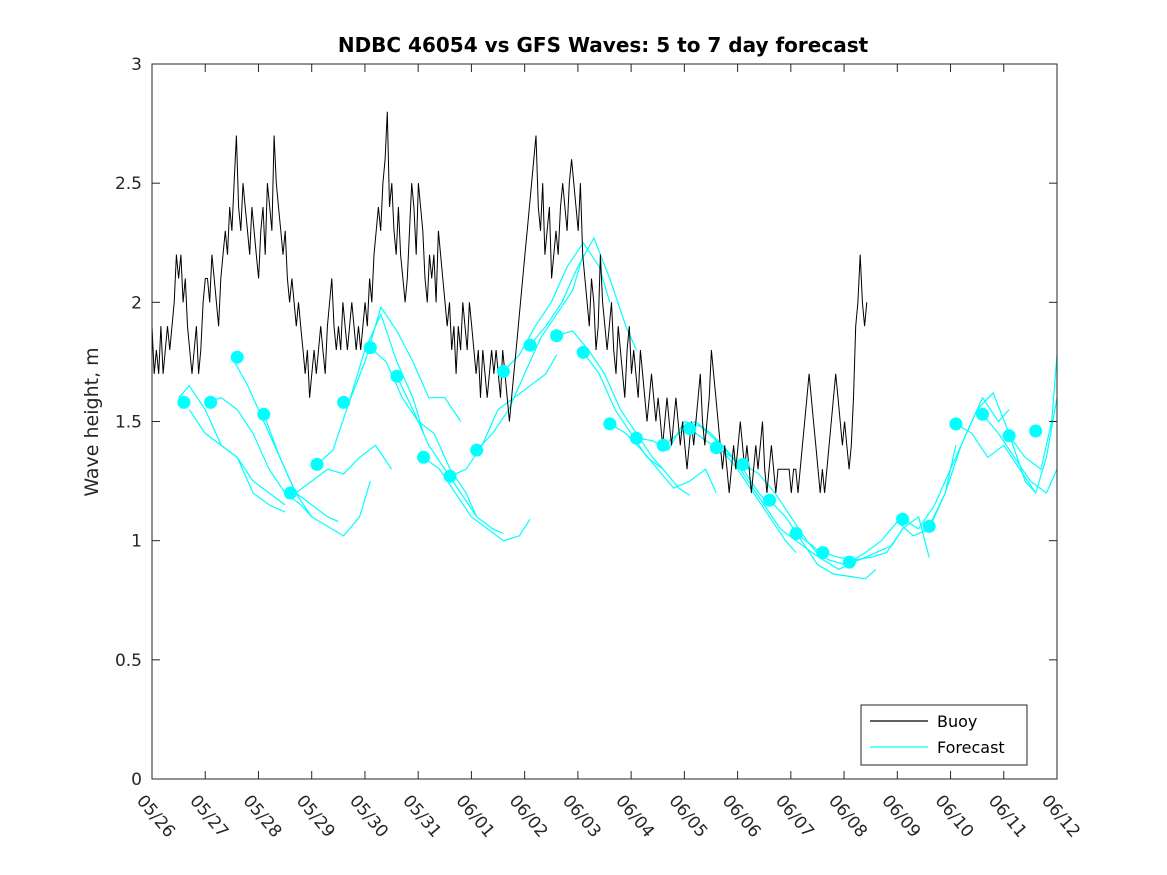 The width and height of the screenshot is (1167, 875). What do you see at coordinates (900, 816) in the screenshot?
I see `x-tick-label-14: 06/09` at bounding box center [900, 816].